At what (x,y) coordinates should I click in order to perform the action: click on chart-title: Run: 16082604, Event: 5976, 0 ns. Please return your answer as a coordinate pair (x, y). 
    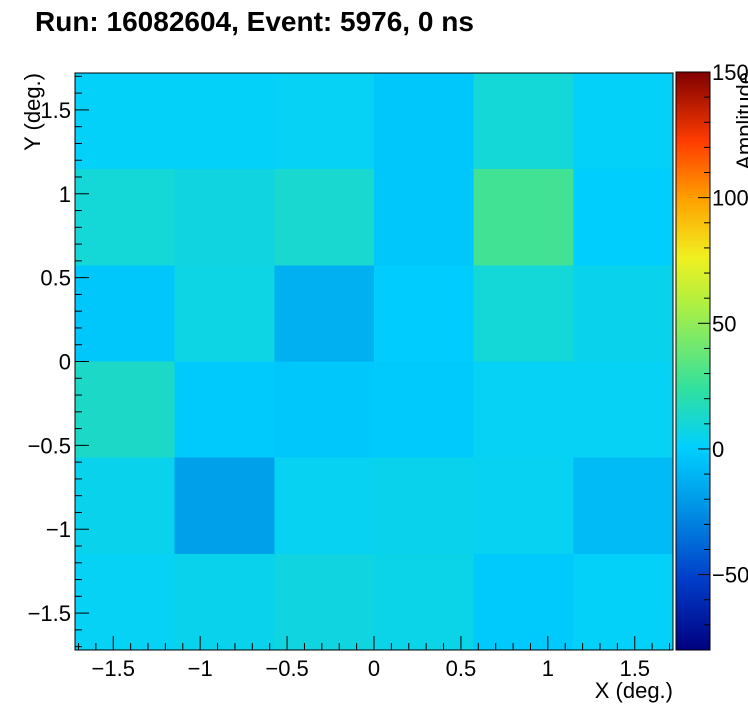
    Looking at the image, I should click on (254, 21).